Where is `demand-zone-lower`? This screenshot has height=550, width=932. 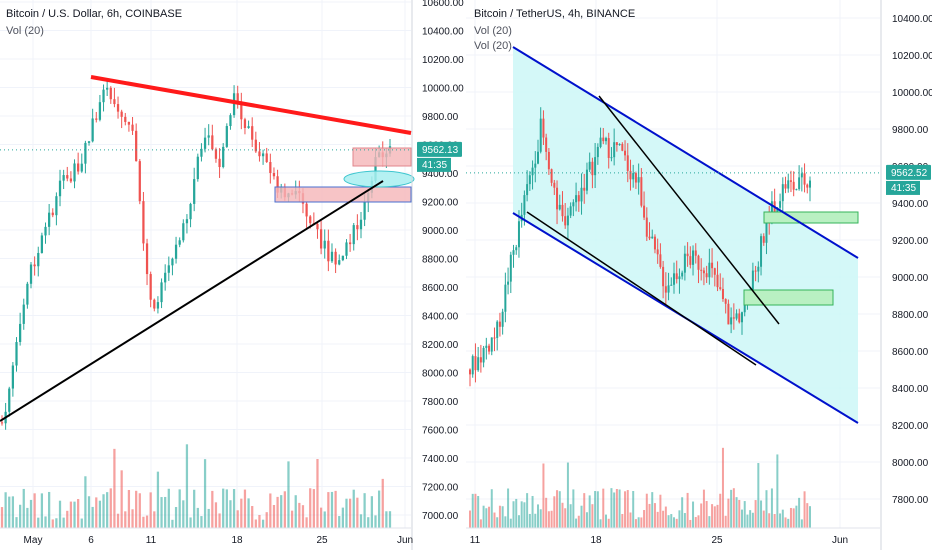
demand-zone-lower is located at coordinates (788, 297).